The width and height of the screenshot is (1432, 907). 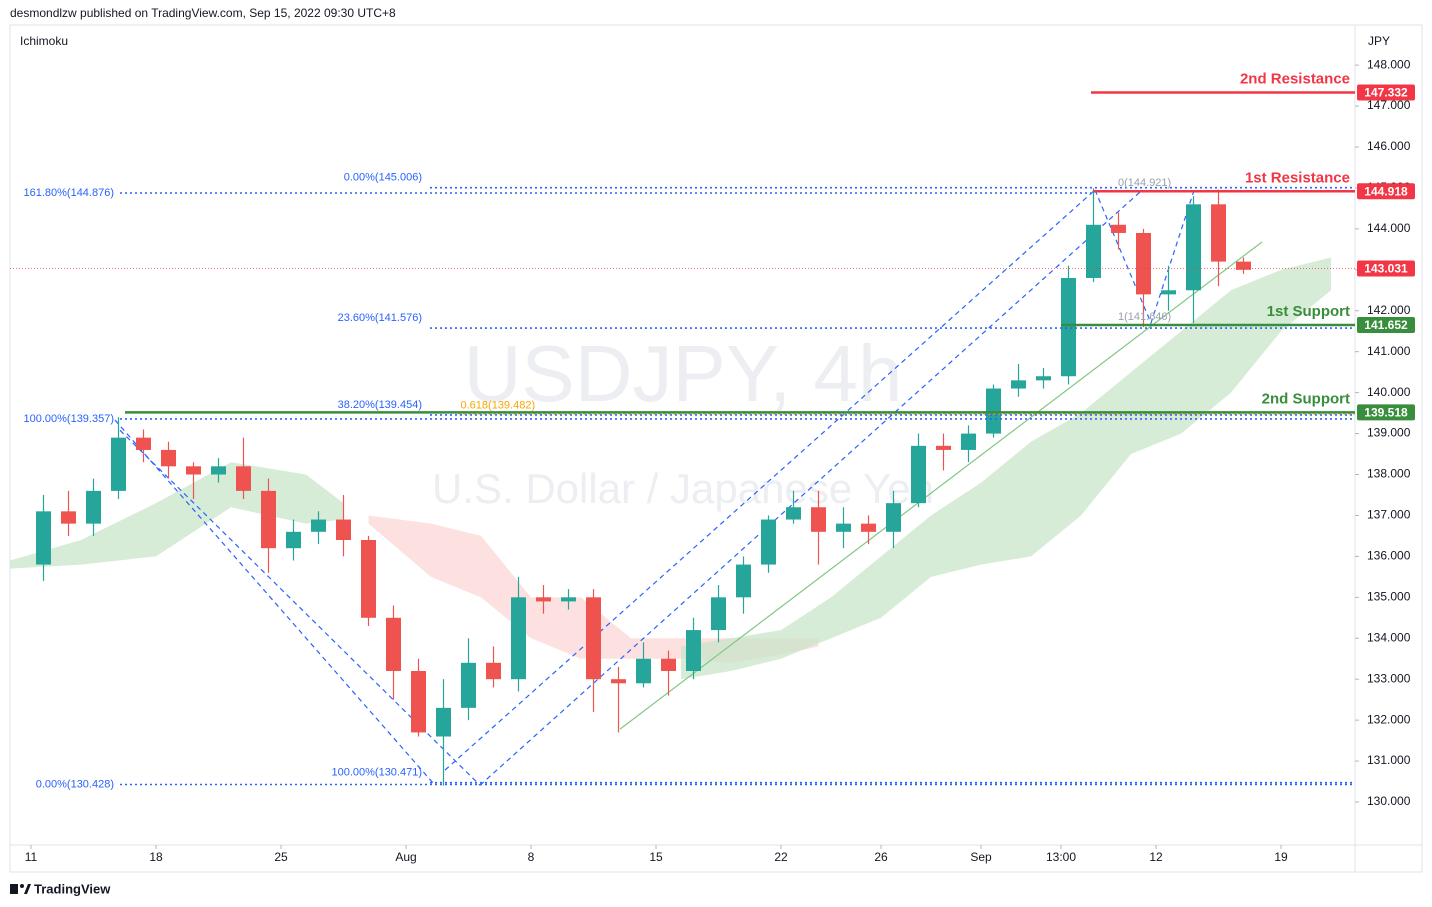 I want to click on level-name: 1st Support, so click(x=1308, y=311).